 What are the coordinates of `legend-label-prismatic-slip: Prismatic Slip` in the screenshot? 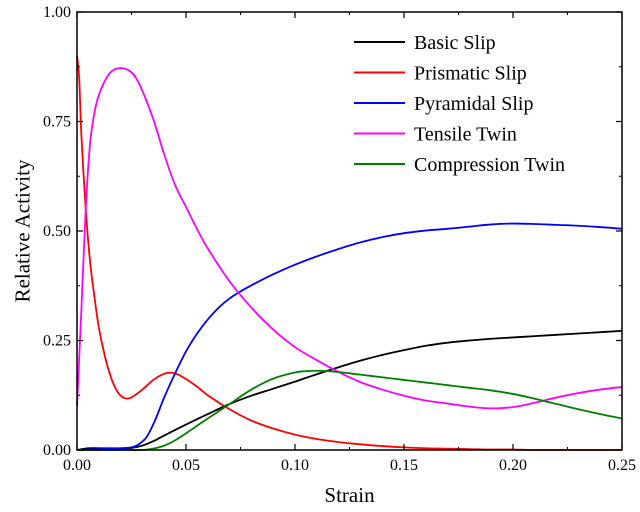 It's located at (470, 74).